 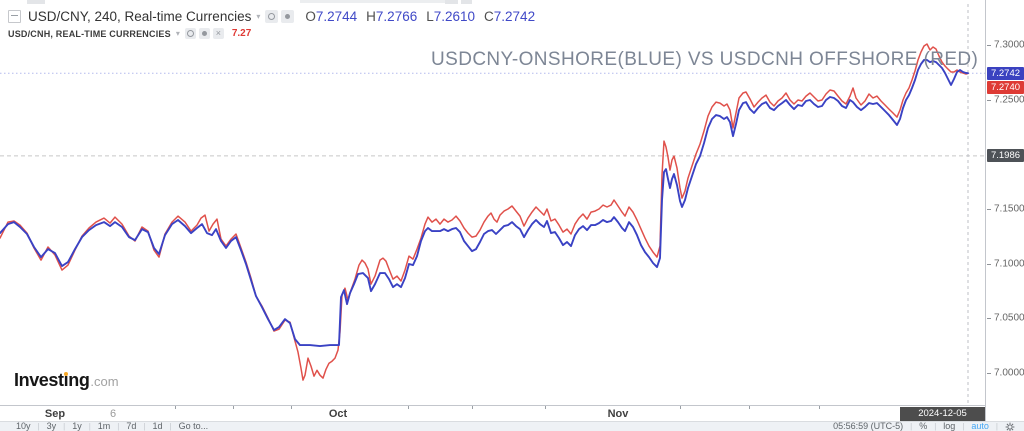 What do you see at coordinates (140, 16) in the screenshot?
I see `symbol-title-usdcny: USD/CNY, 240, Real-time Currencies` at bounding box center [140, 16].